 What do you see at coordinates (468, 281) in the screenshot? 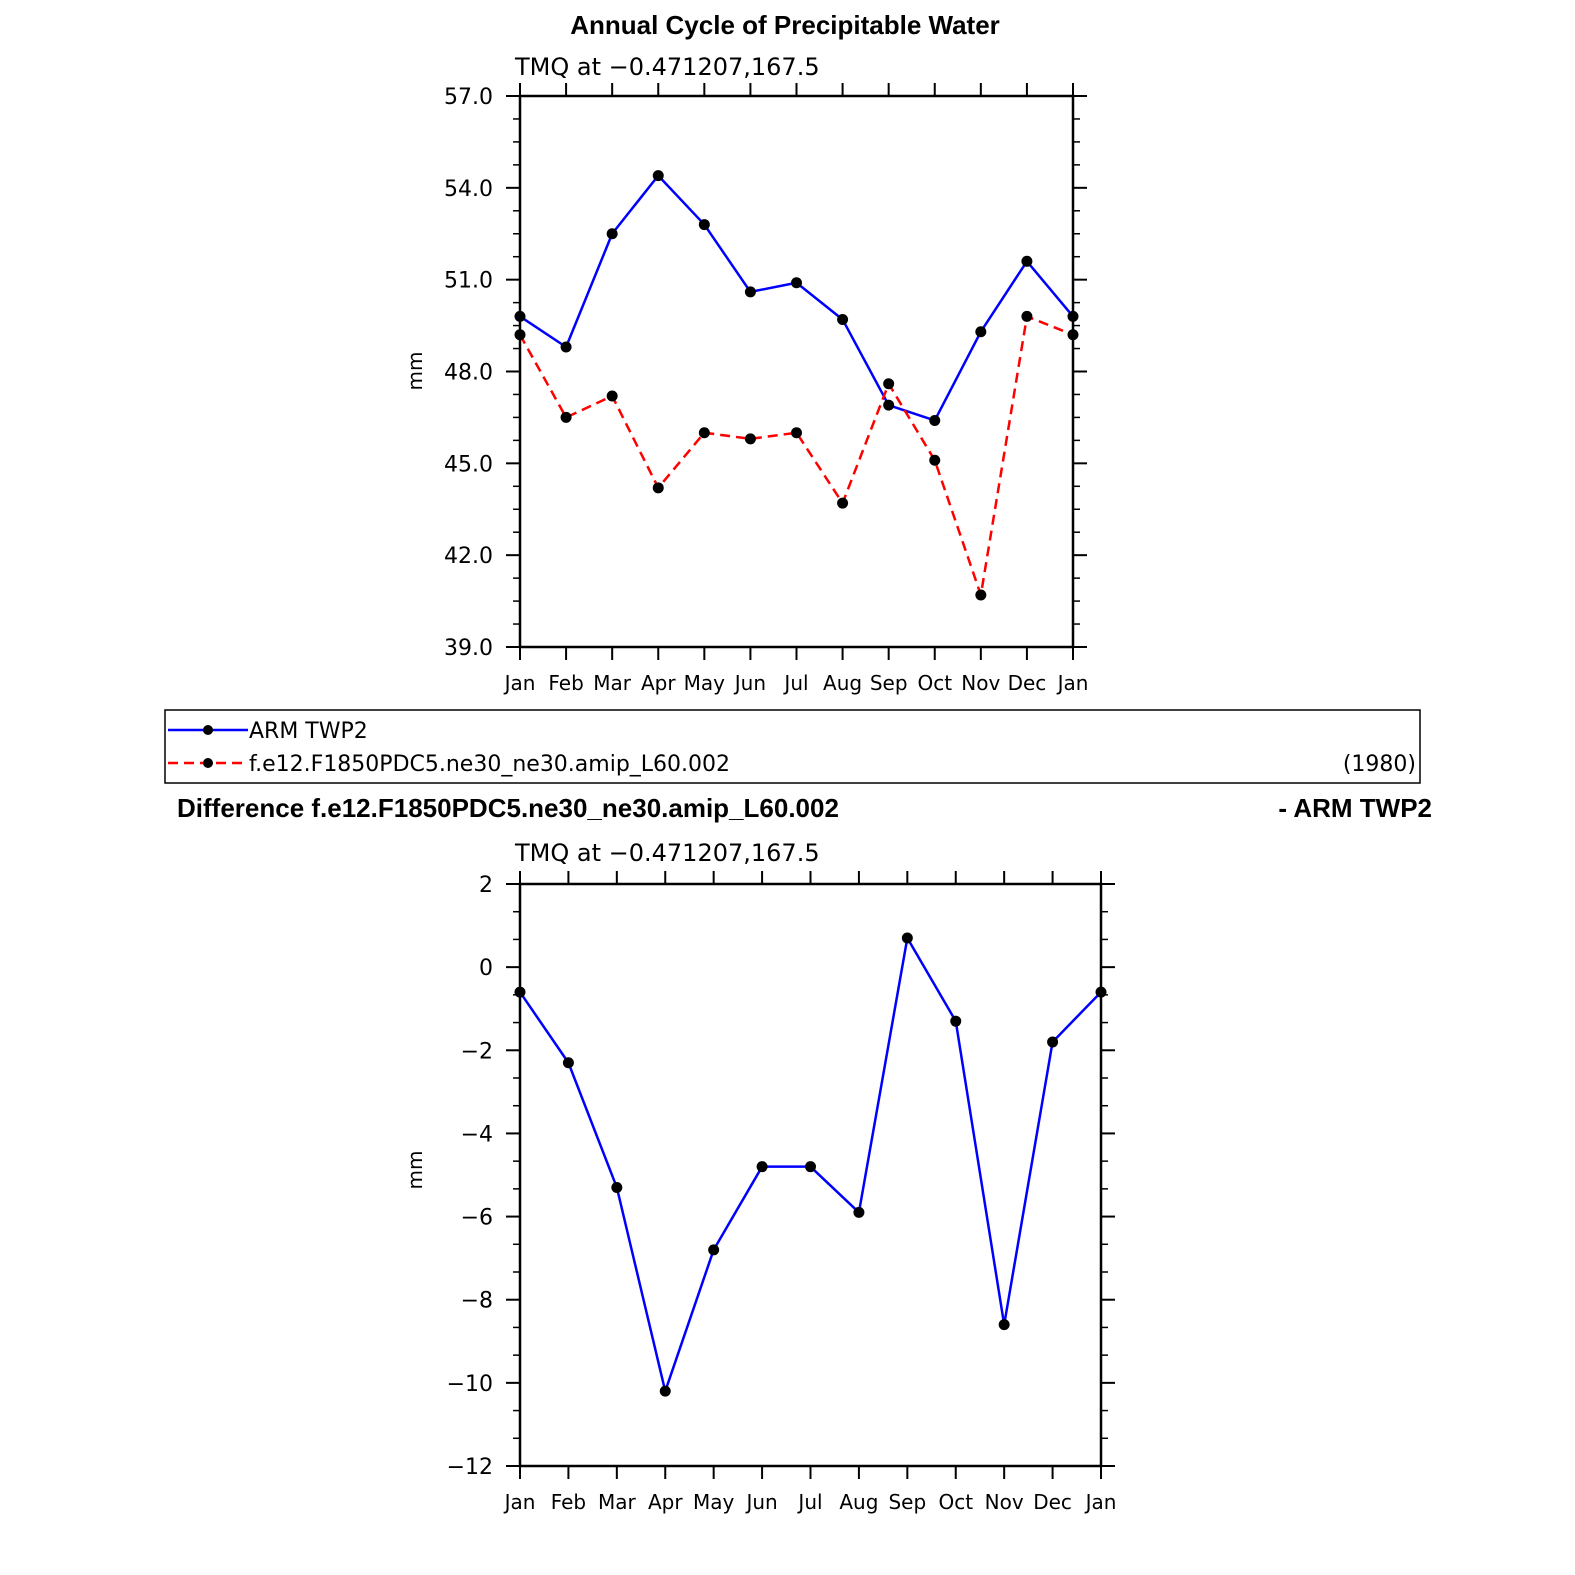
I see `y-tick-label: 51.0` at bounding box center [468, 281].